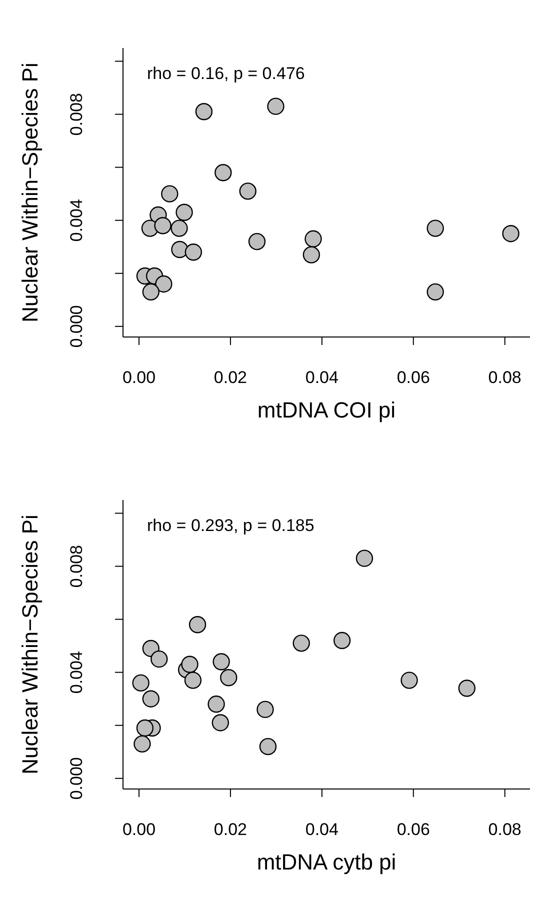 The height and width of the screenshot is (904, 541). What do you see at coordinates (326, 410) in the screenshot?
I see `x-axis-title: mtDNA COI pi` at bounding box center [326, 410].